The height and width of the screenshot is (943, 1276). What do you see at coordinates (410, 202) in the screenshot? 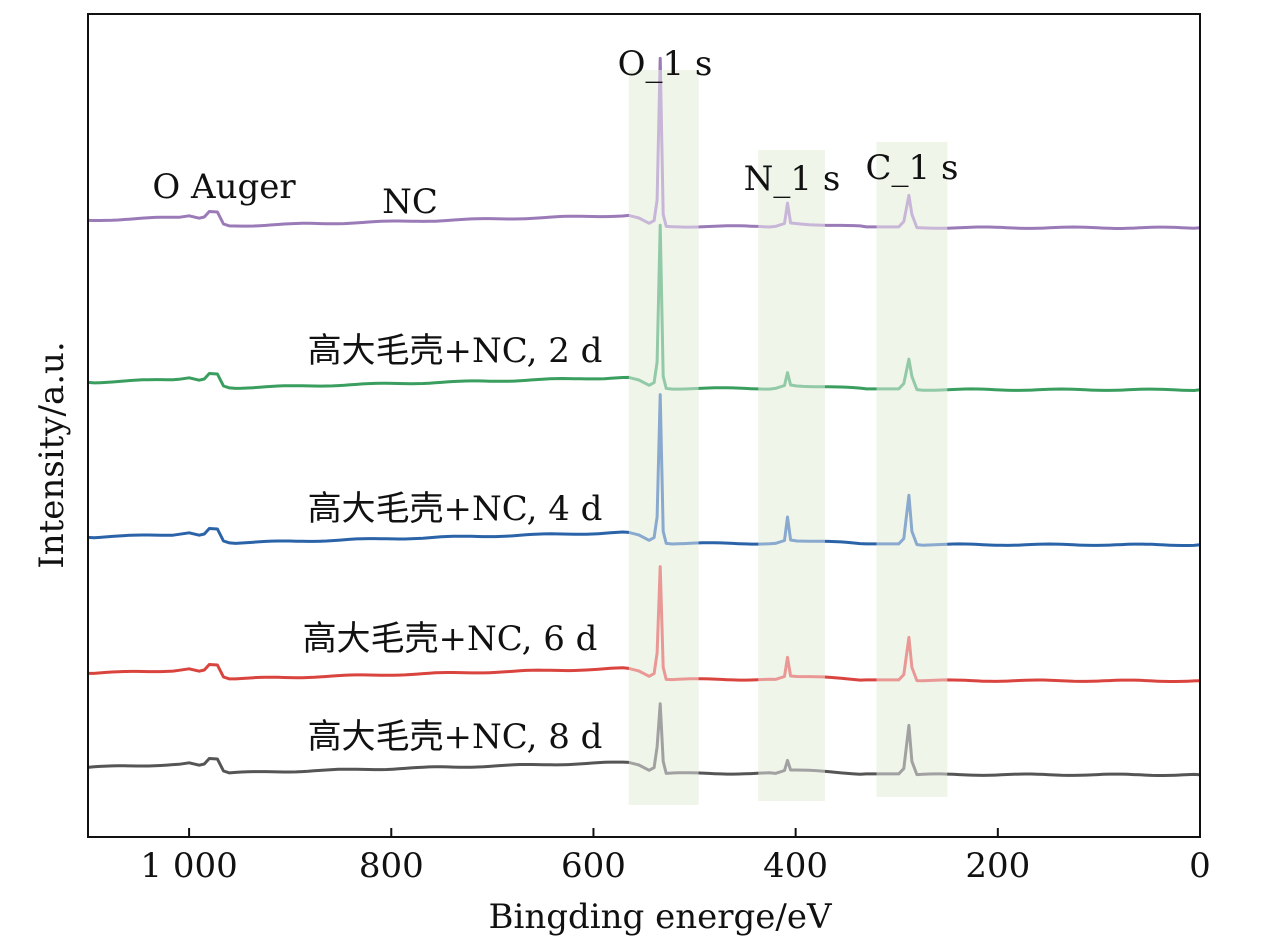
I see `annotation-label: NC` at bounding box center [410, 202].